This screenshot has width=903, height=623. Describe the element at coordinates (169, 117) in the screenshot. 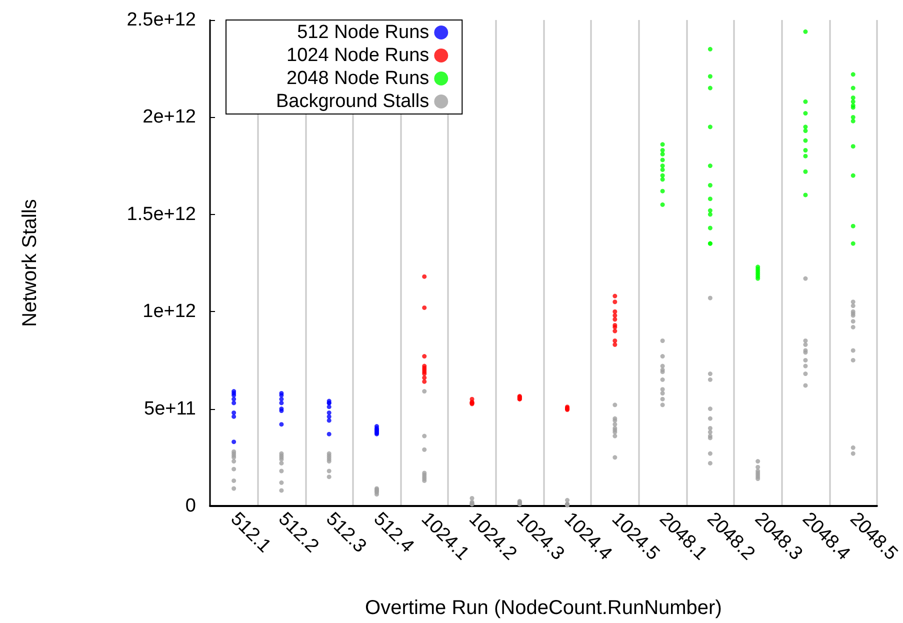

I see `y-tick-label: 2e+12` at that location.